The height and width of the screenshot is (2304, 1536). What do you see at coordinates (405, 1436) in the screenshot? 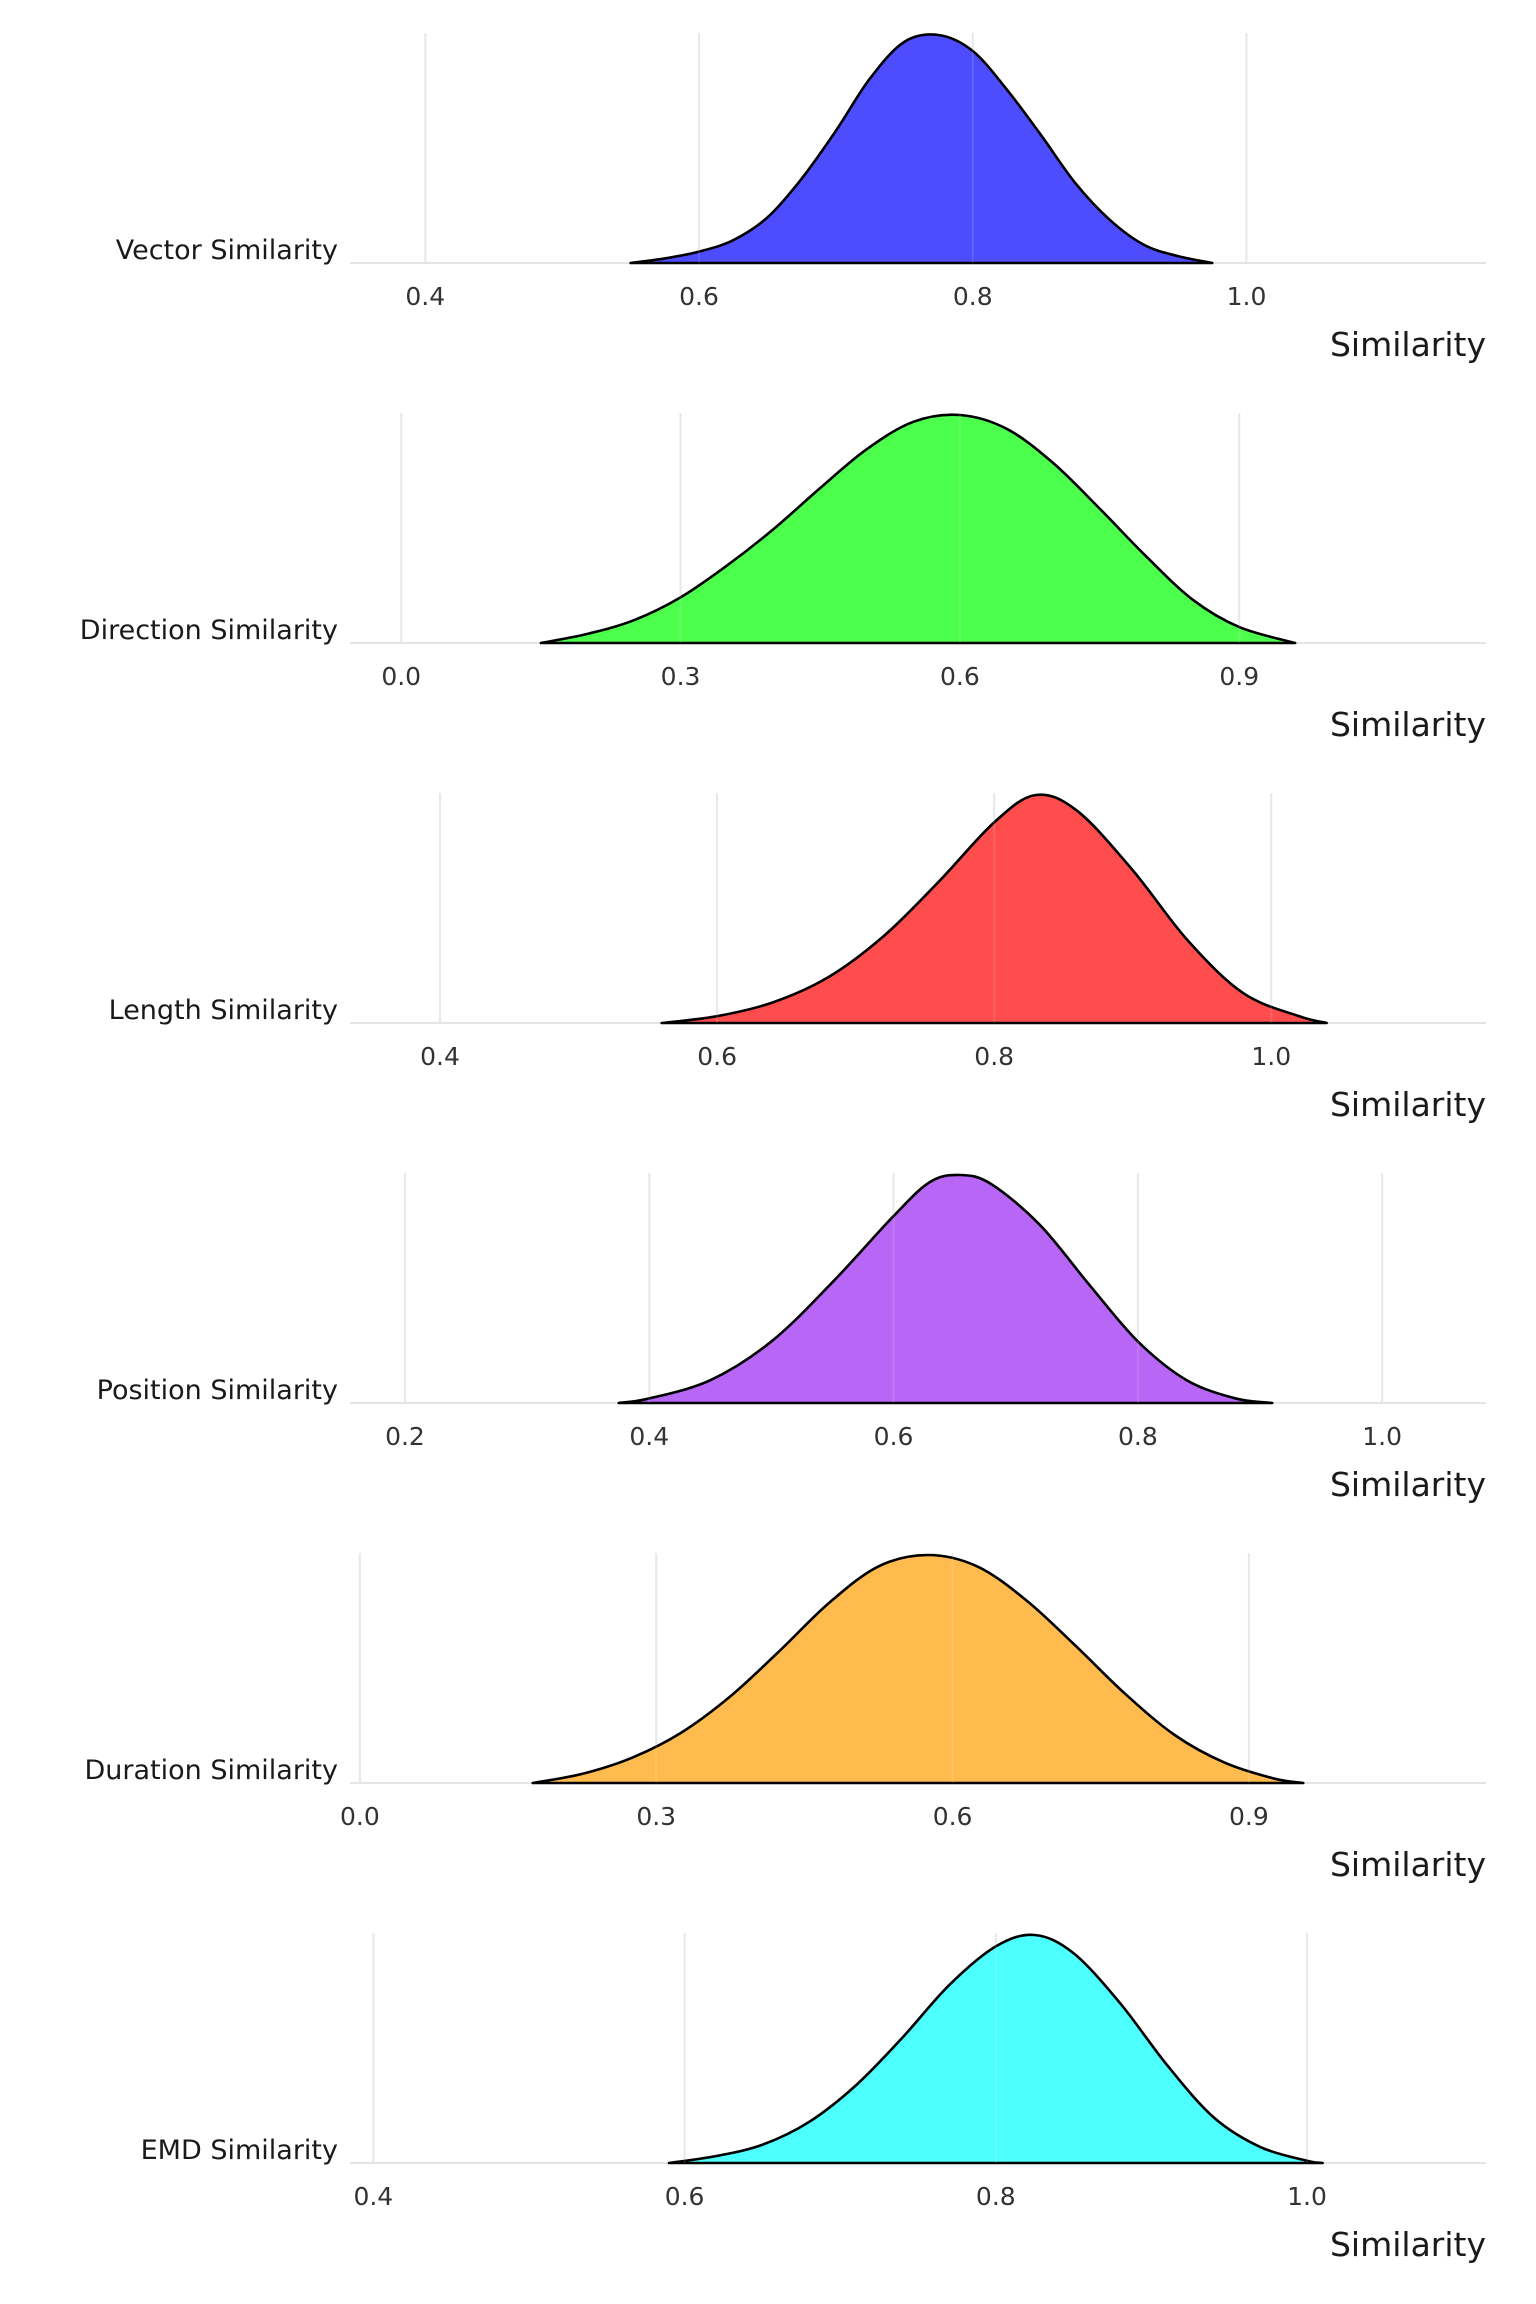
I see `tick-label: 0.2` at bounding box center [405, 1436].